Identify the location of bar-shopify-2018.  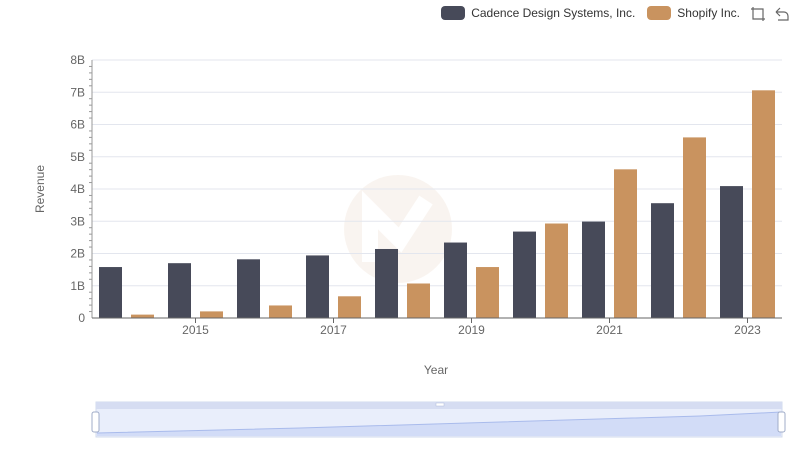
(418, 300).